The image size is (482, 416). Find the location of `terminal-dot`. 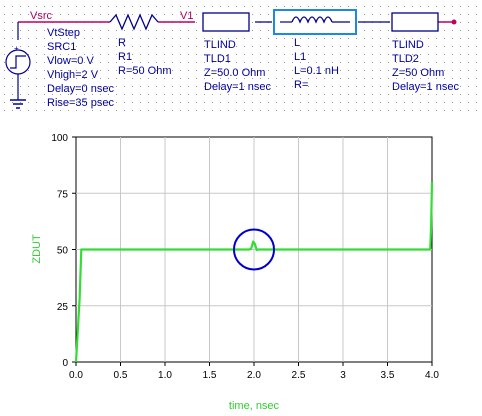

terminal-dot is located at coordinates (454, 22).